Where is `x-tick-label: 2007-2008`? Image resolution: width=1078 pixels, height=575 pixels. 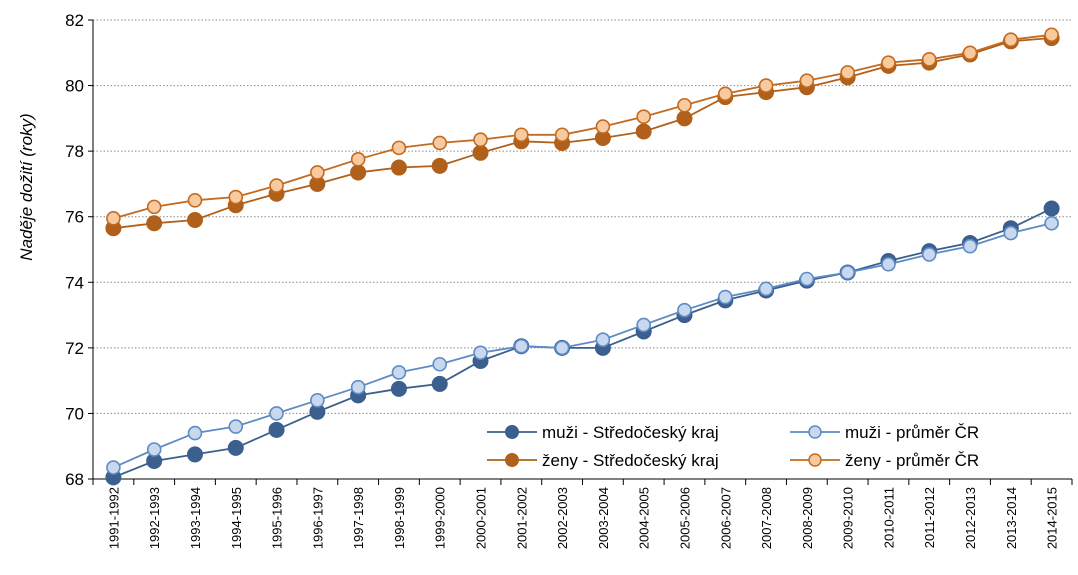
x-tick-label: 2007-2008 is located at coordinates (766, 518).